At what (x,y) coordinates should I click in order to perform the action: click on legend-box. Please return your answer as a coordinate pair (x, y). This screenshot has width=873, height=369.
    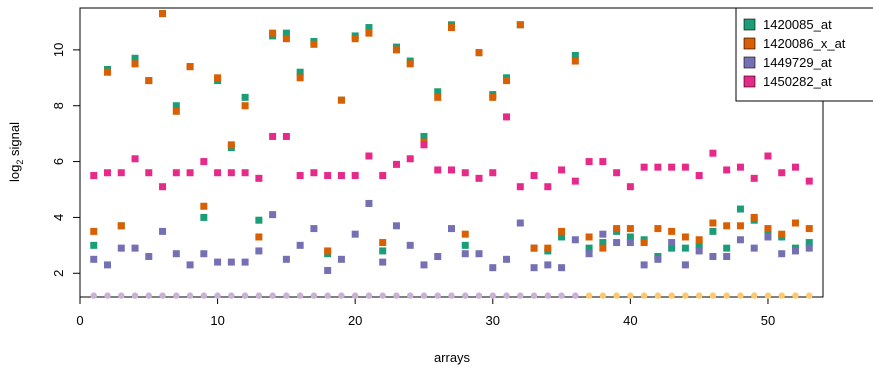
    Looking at the image, I should click on (804, 54).